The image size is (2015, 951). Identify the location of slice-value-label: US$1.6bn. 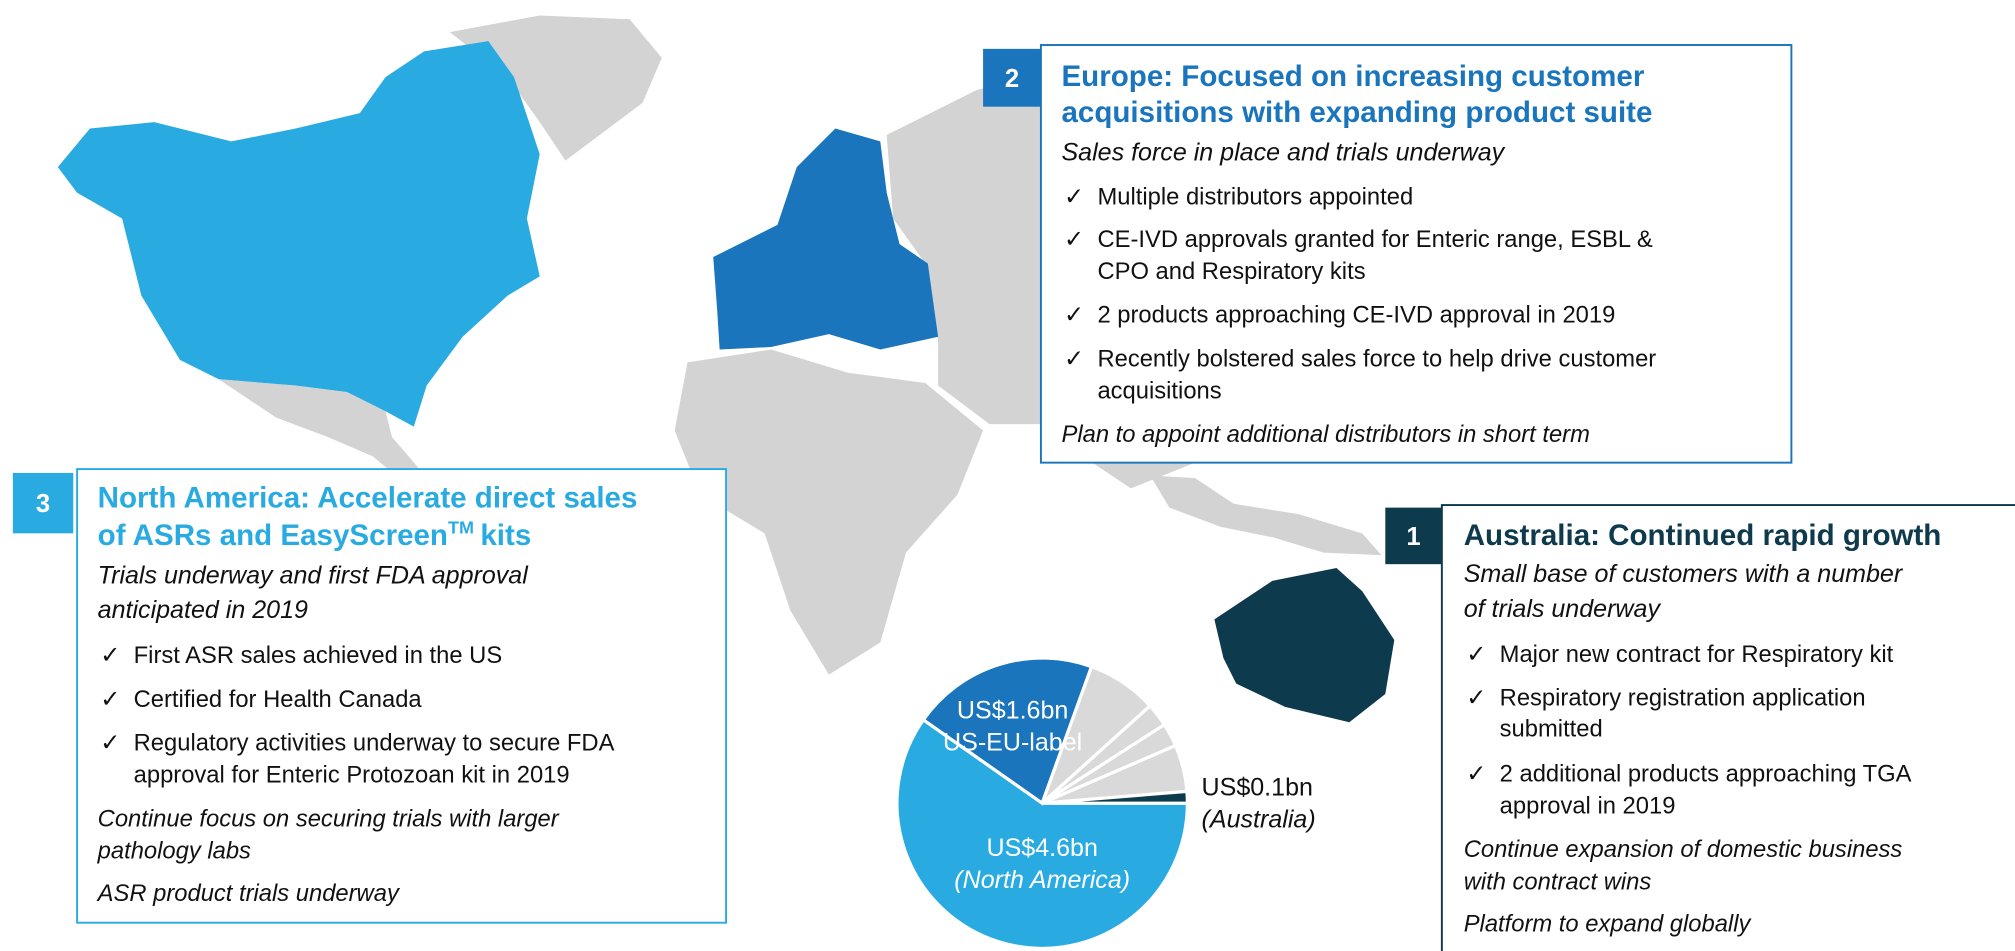
(1012, 710).